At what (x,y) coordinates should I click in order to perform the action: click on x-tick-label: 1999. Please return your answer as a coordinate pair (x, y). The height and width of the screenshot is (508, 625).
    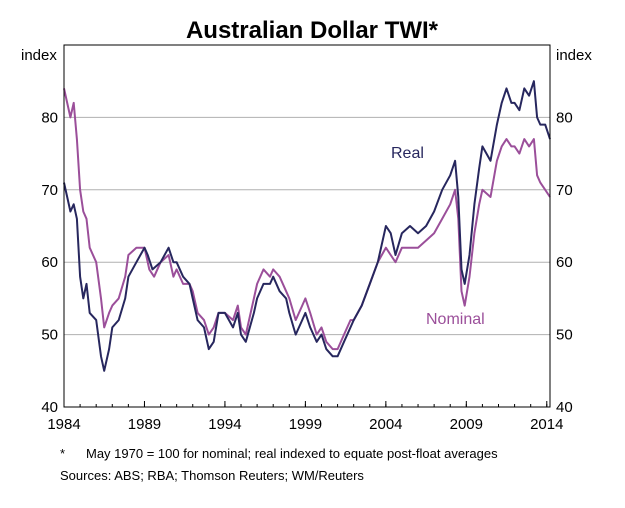
    Looking at the image, I should click on (305, 424).